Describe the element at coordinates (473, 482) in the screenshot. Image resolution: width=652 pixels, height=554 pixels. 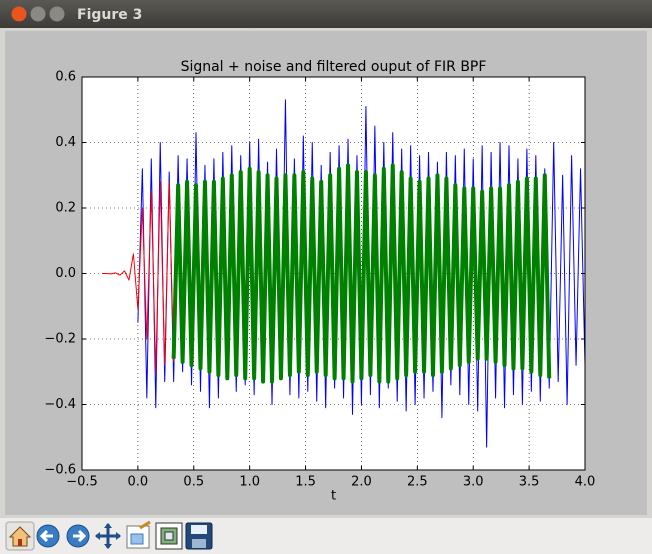
I see `x-tick-label: 3.0` at that location.